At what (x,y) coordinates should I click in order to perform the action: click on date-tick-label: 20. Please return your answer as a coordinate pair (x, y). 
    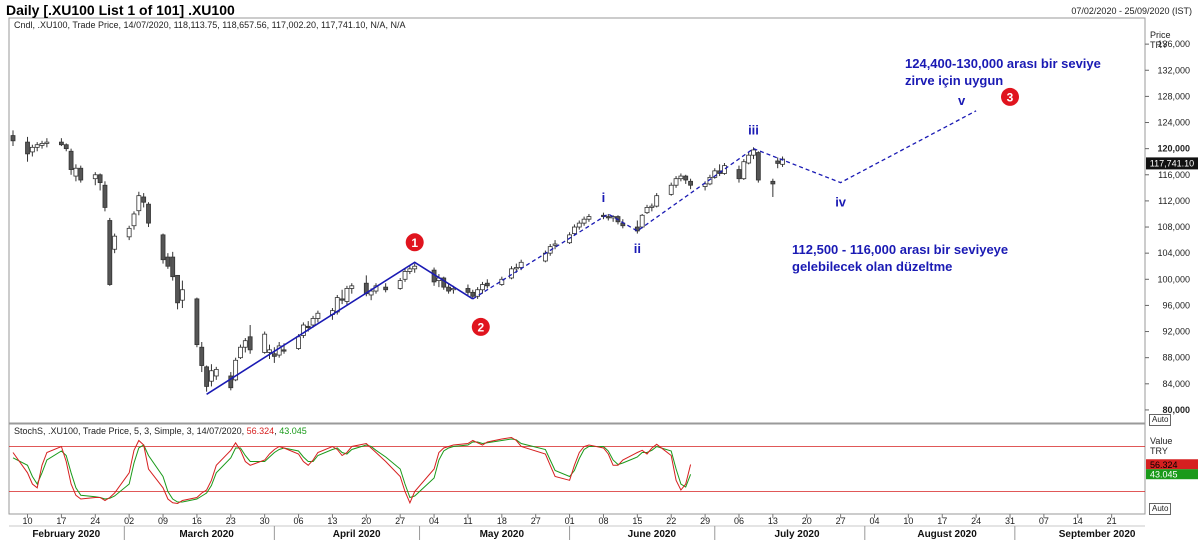
    Looking at the image, I should click on (807, 521).